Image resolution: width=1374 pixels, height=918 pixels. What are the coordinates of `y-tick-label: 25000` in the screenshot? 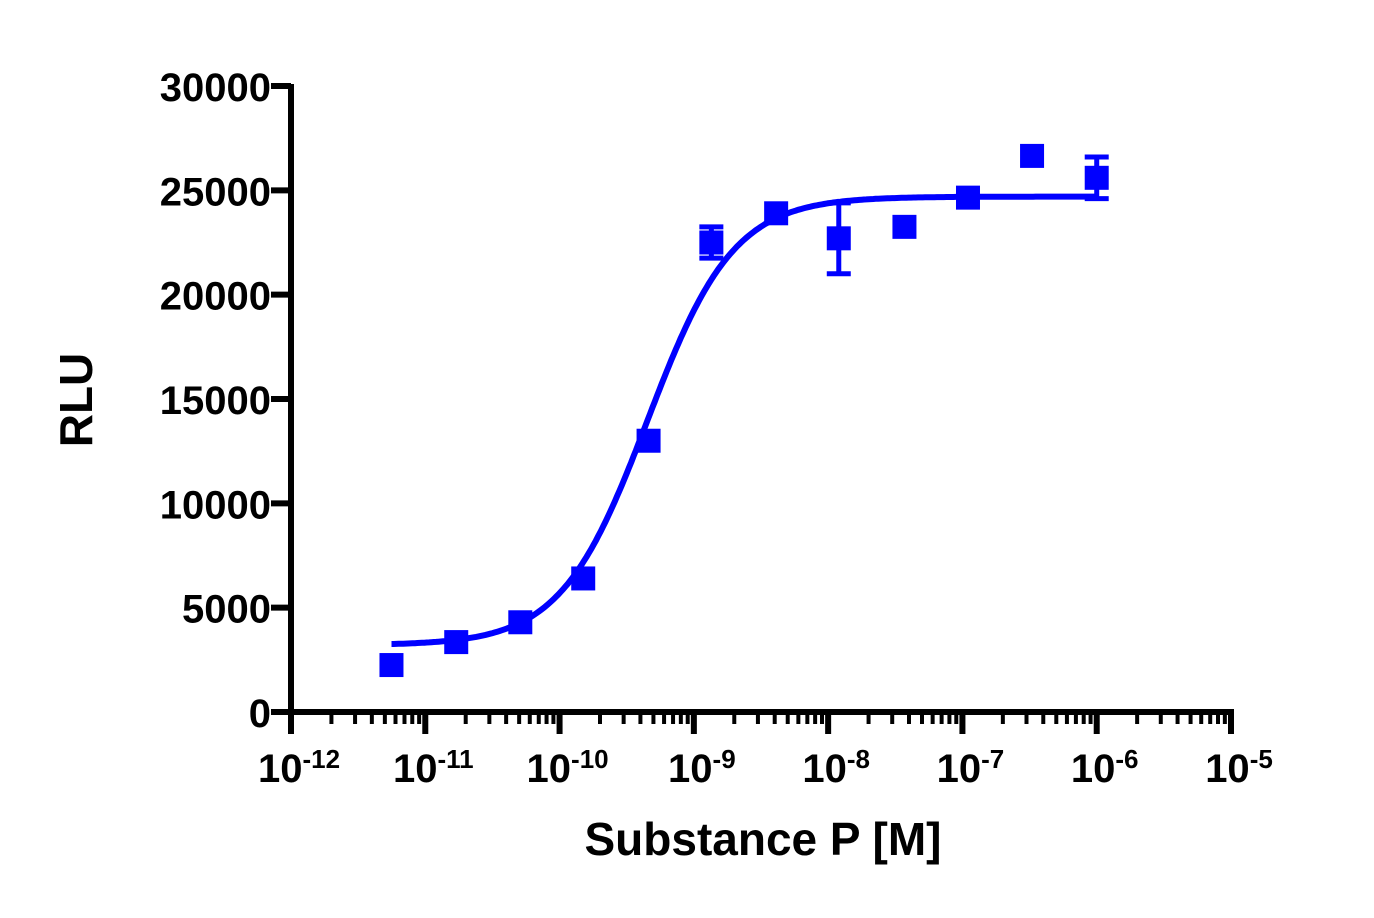 It's located at (215, 192).